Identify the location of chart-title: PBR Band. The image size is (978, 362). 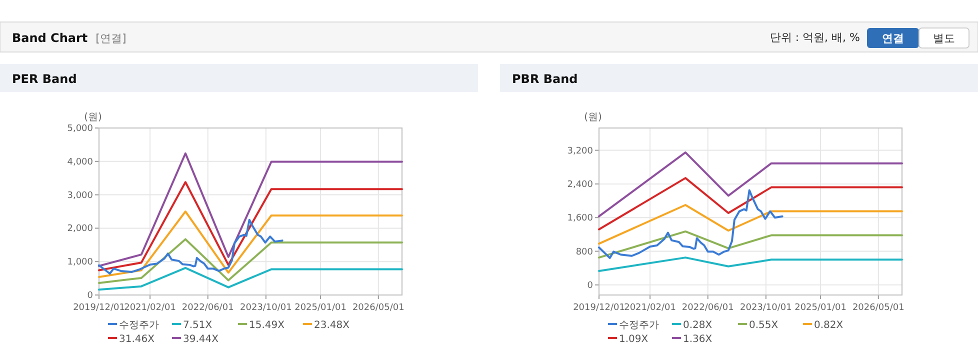
(545, 79).